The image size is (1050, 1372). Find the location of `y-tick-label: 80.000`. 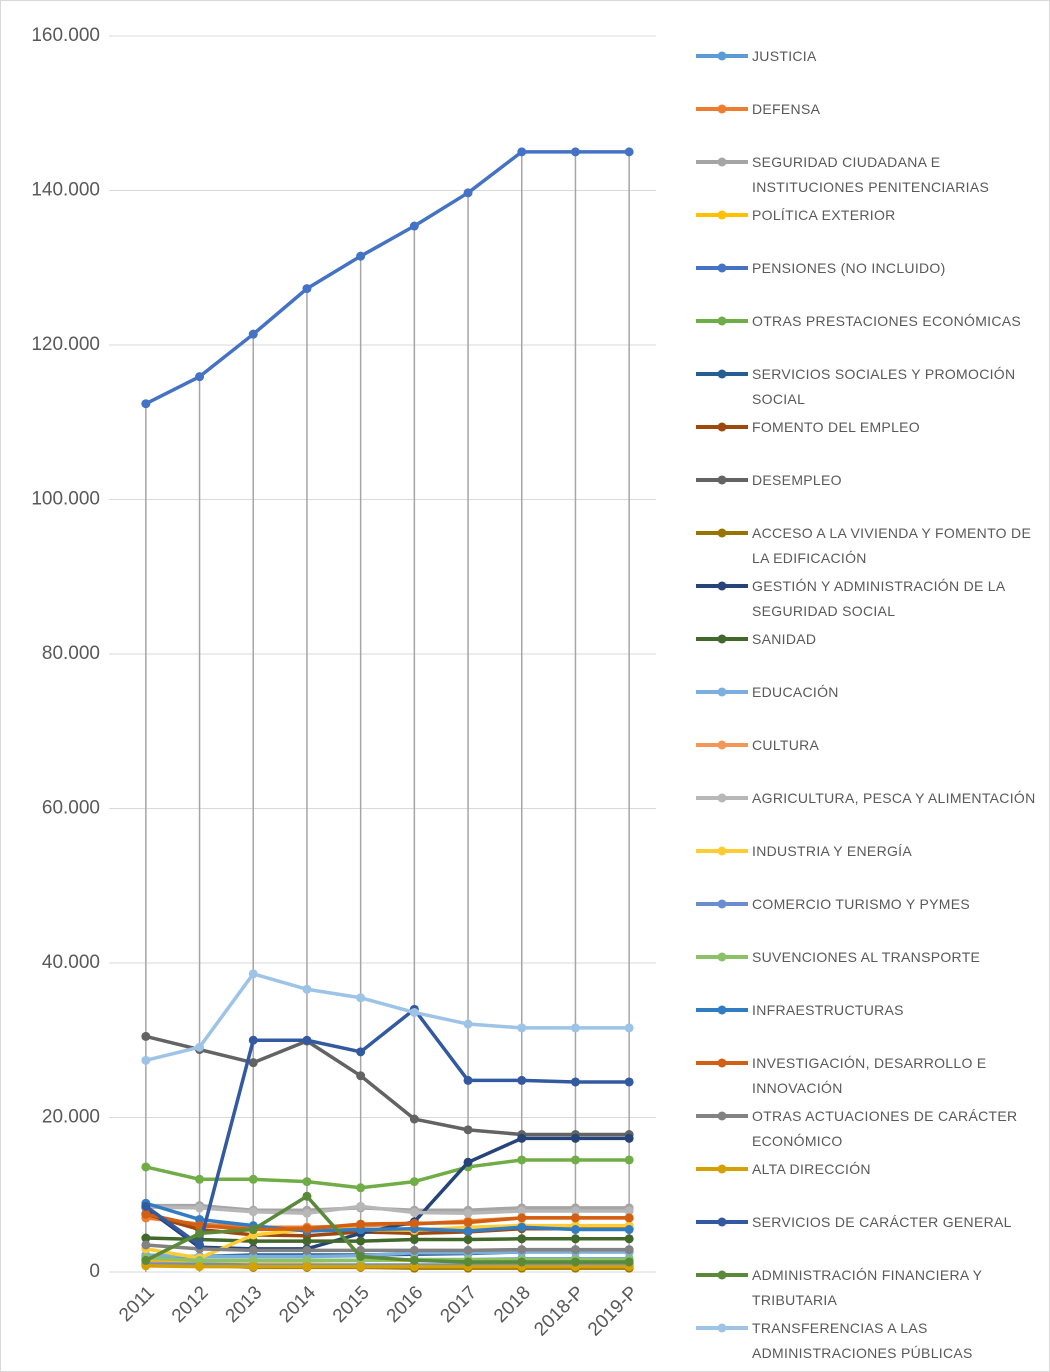

y-tick-label: 80.000 is located at coordinates (71, 653).